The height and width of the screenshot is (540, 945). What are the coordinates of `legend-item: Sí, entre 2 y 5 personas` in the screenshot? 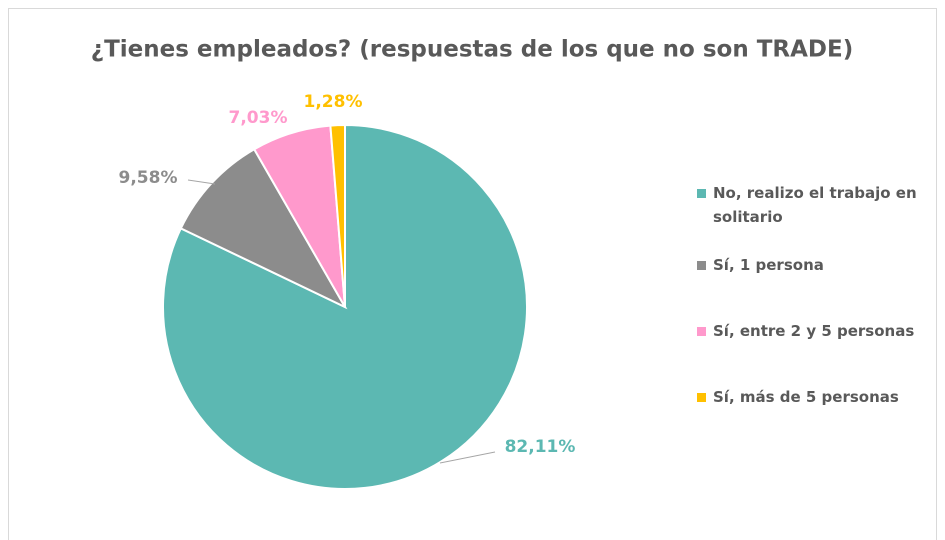 It's located at (812, 331).